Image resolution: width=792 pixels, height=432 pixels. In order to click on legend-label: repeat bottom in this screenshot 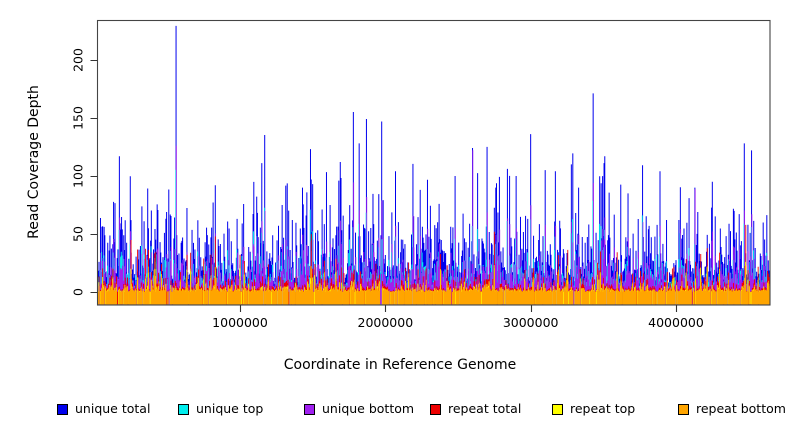, I will do `click(741, 408)`.